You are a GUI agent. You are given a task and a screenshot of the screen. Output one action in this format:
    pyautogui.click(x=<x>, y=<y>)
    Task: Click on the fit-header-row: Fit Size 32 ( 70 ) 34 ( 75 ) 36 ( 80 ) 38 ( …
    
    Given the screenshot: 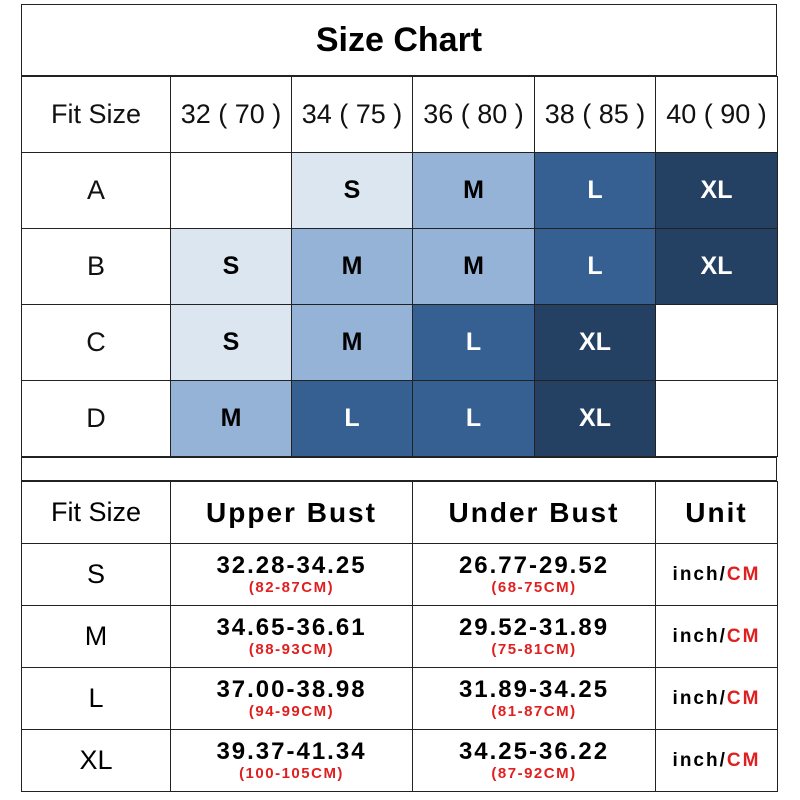 What is the action you would take?
    pyautogui.click(x=399, y=114)
    